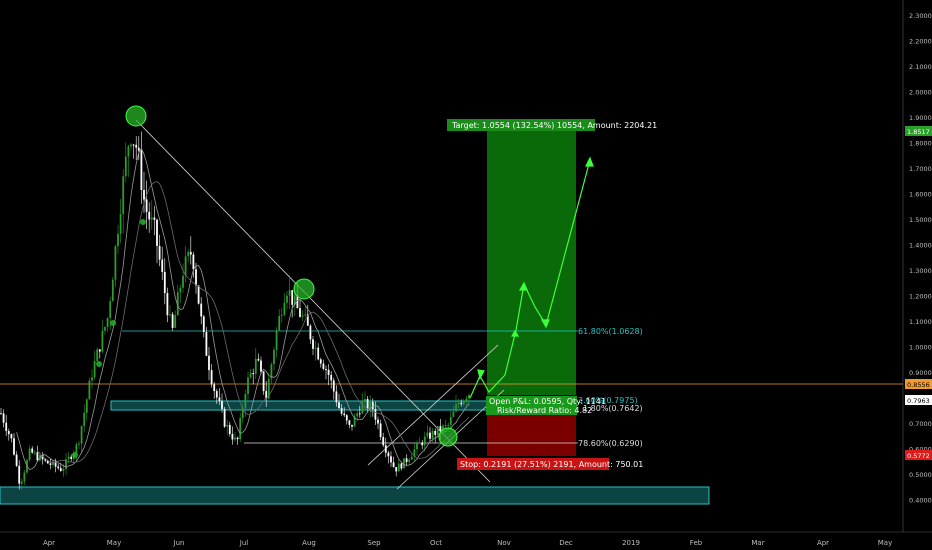 The width and height of the screenshot is (932, 550). I want to click on y-tick-label: 1.2000, so click(920, 297).